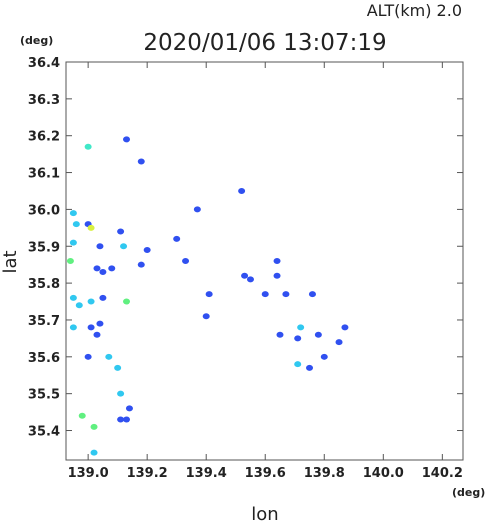  Describe the element at coordinates (44, 247) in the screenshot. I see `y-tick-label: 35.9` at that location.